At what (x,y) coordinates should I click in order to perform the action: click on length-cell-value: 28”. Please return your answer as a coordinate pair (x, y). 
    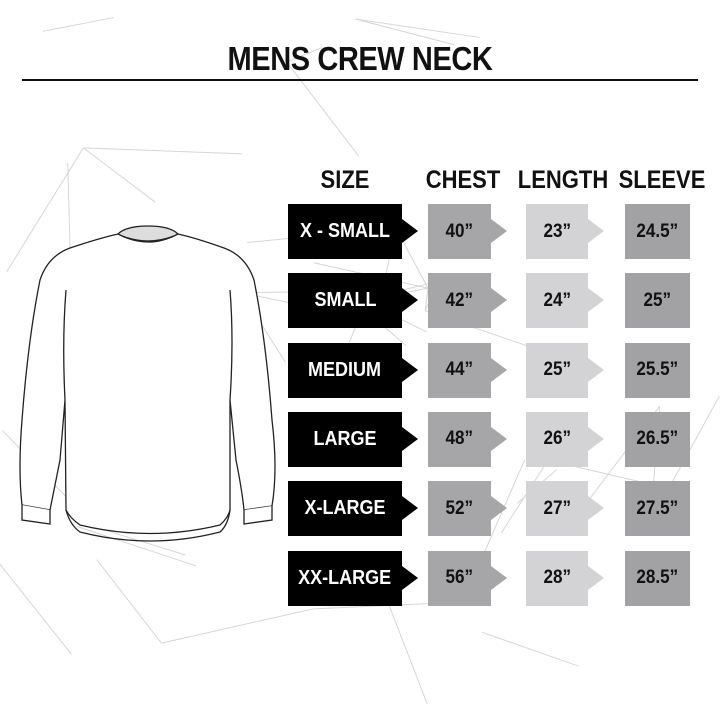
    Looking at the image, I should click on (557, 577).